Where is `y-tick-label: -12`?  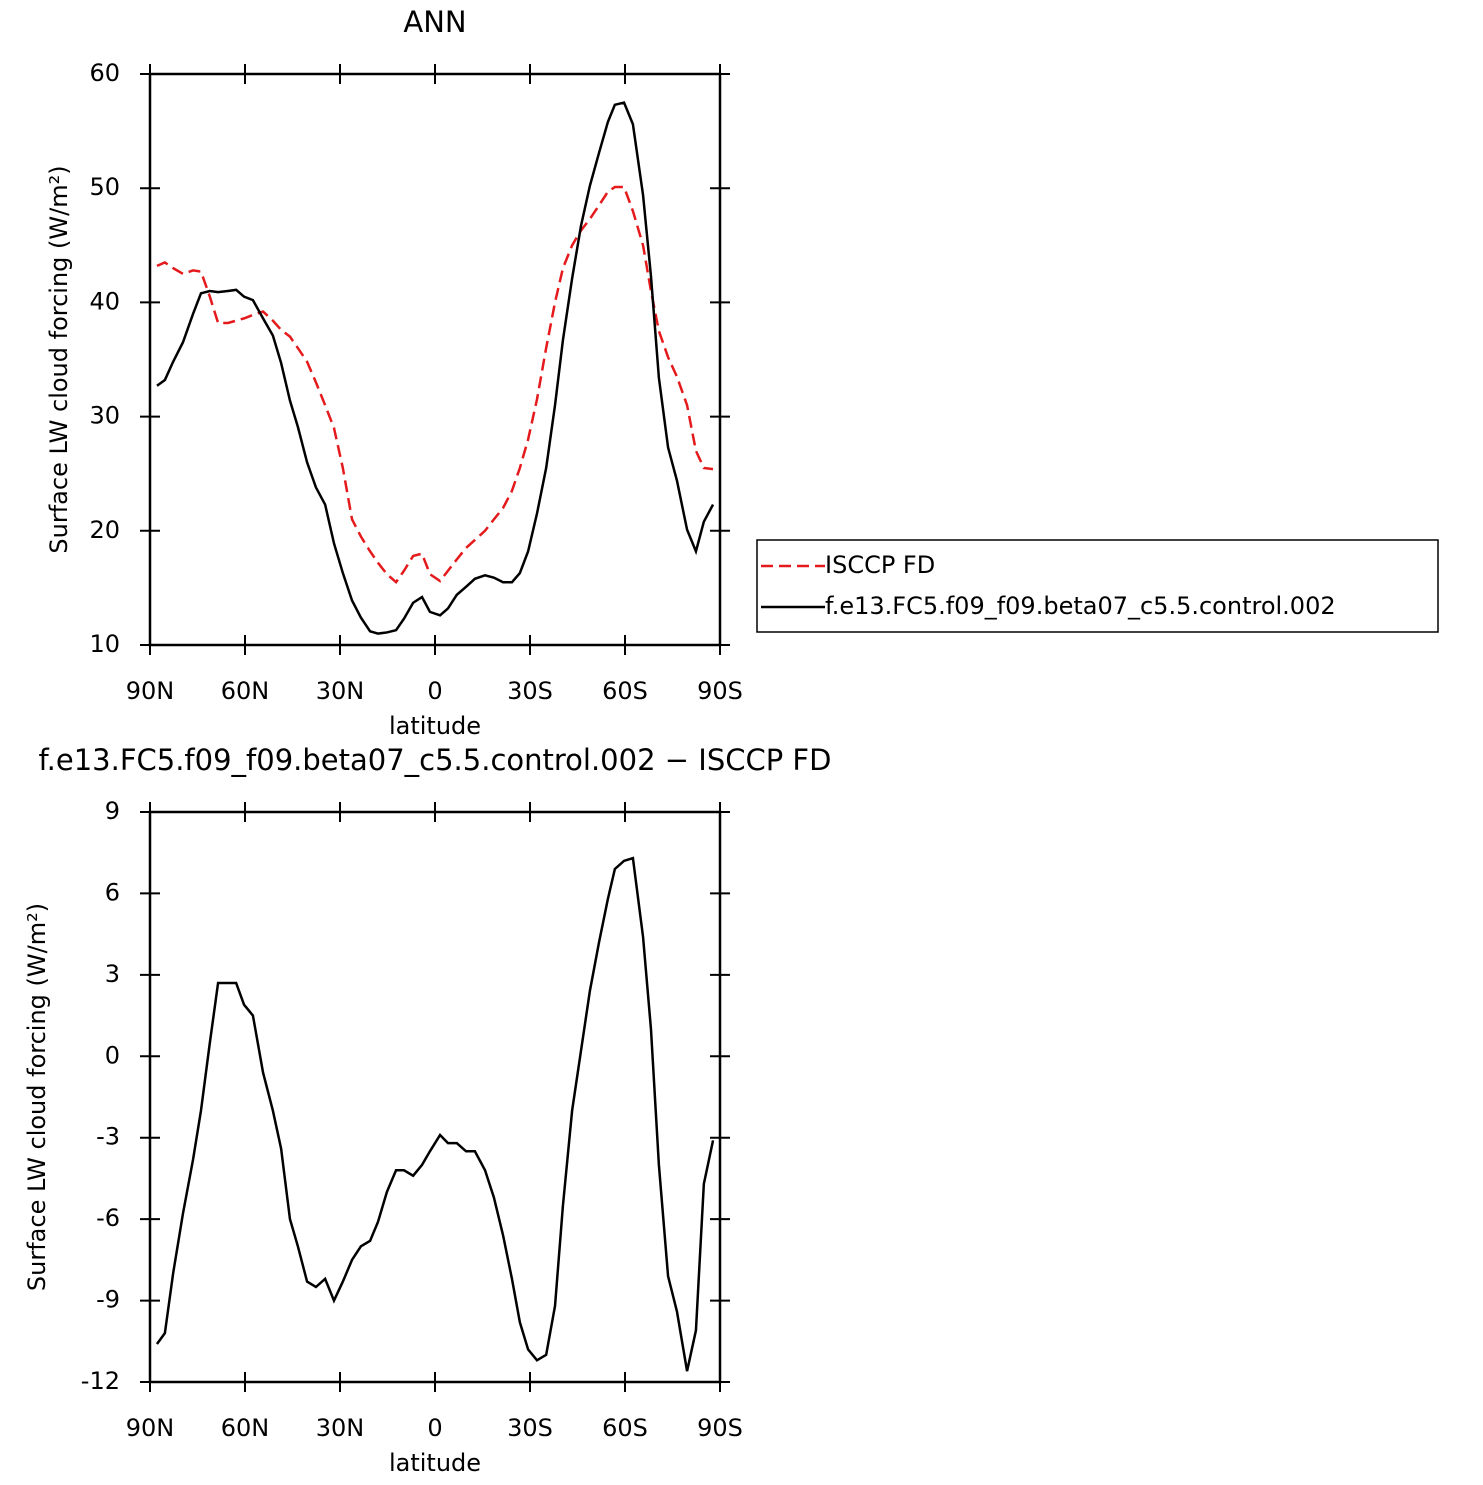
y-tick-label: -12 is located at coordinates (100, 1381).